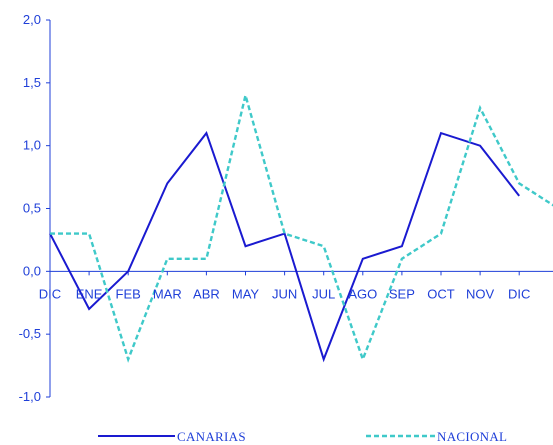 The height and width of the screenshot is (445, 553). What do you see at coordinates (167, 293) in the screenshot?
I see `x-tick-label: MAR` at bounding box center [167, 293].